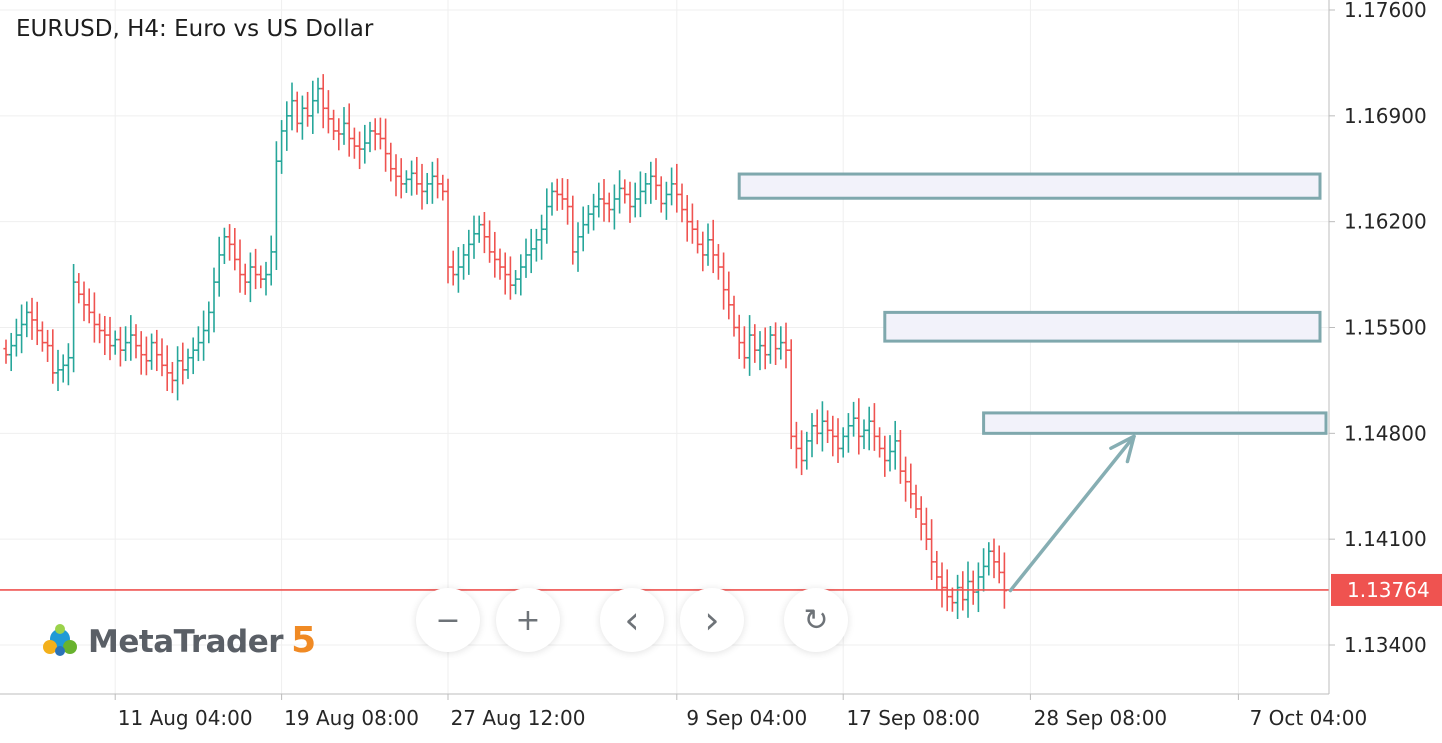 The image size is (1442, 743). Describe the element at coordinates (1385, 539) in the screenshot. I see `y-tick-label: 1.14100` at that location.